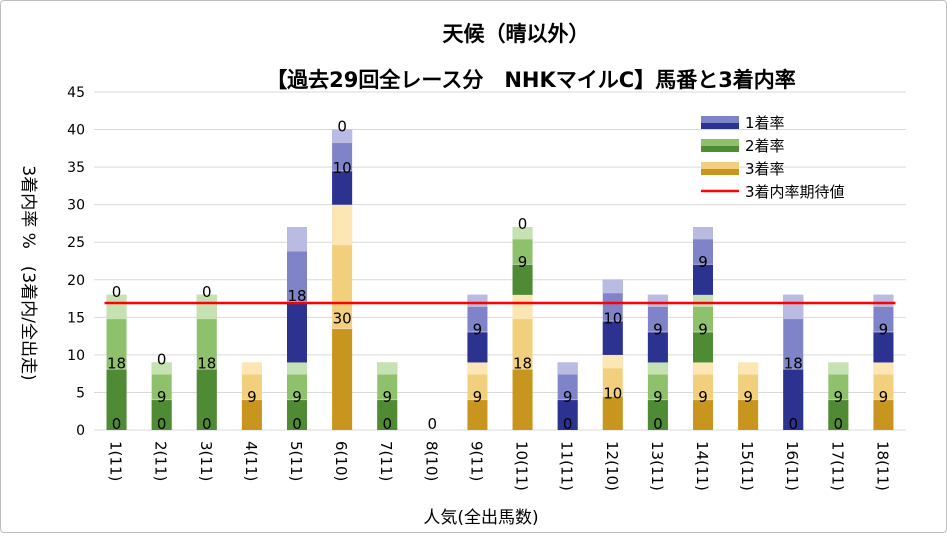  What do you see at coordinates (792, 466) in the screenshot?
I see `x-tick-label: 16(11)` at bounding box center [792, 466].